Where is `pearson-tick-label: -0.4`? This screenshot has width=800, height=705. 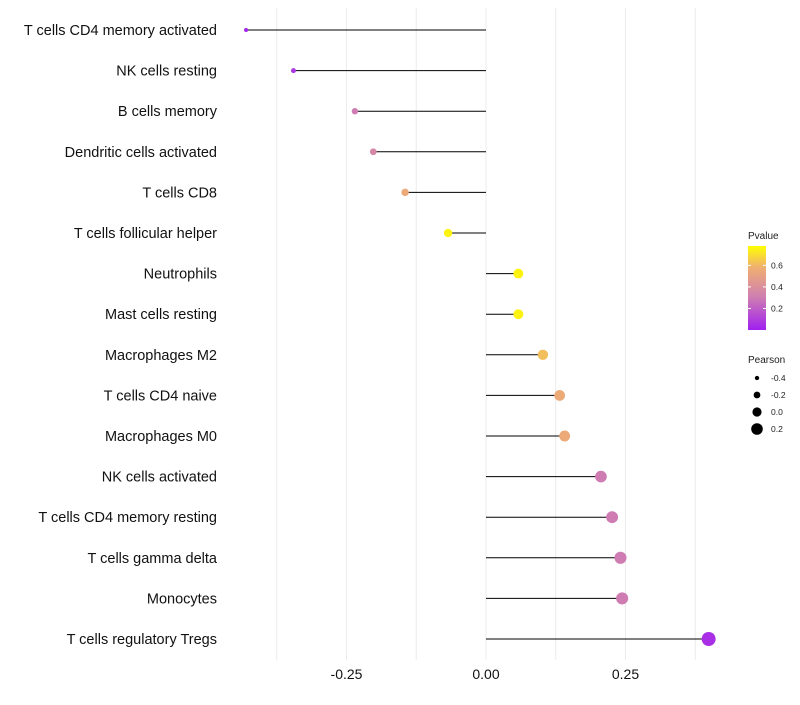
pearson-tick-label: -0.4 is located at coordinates (778, 378).